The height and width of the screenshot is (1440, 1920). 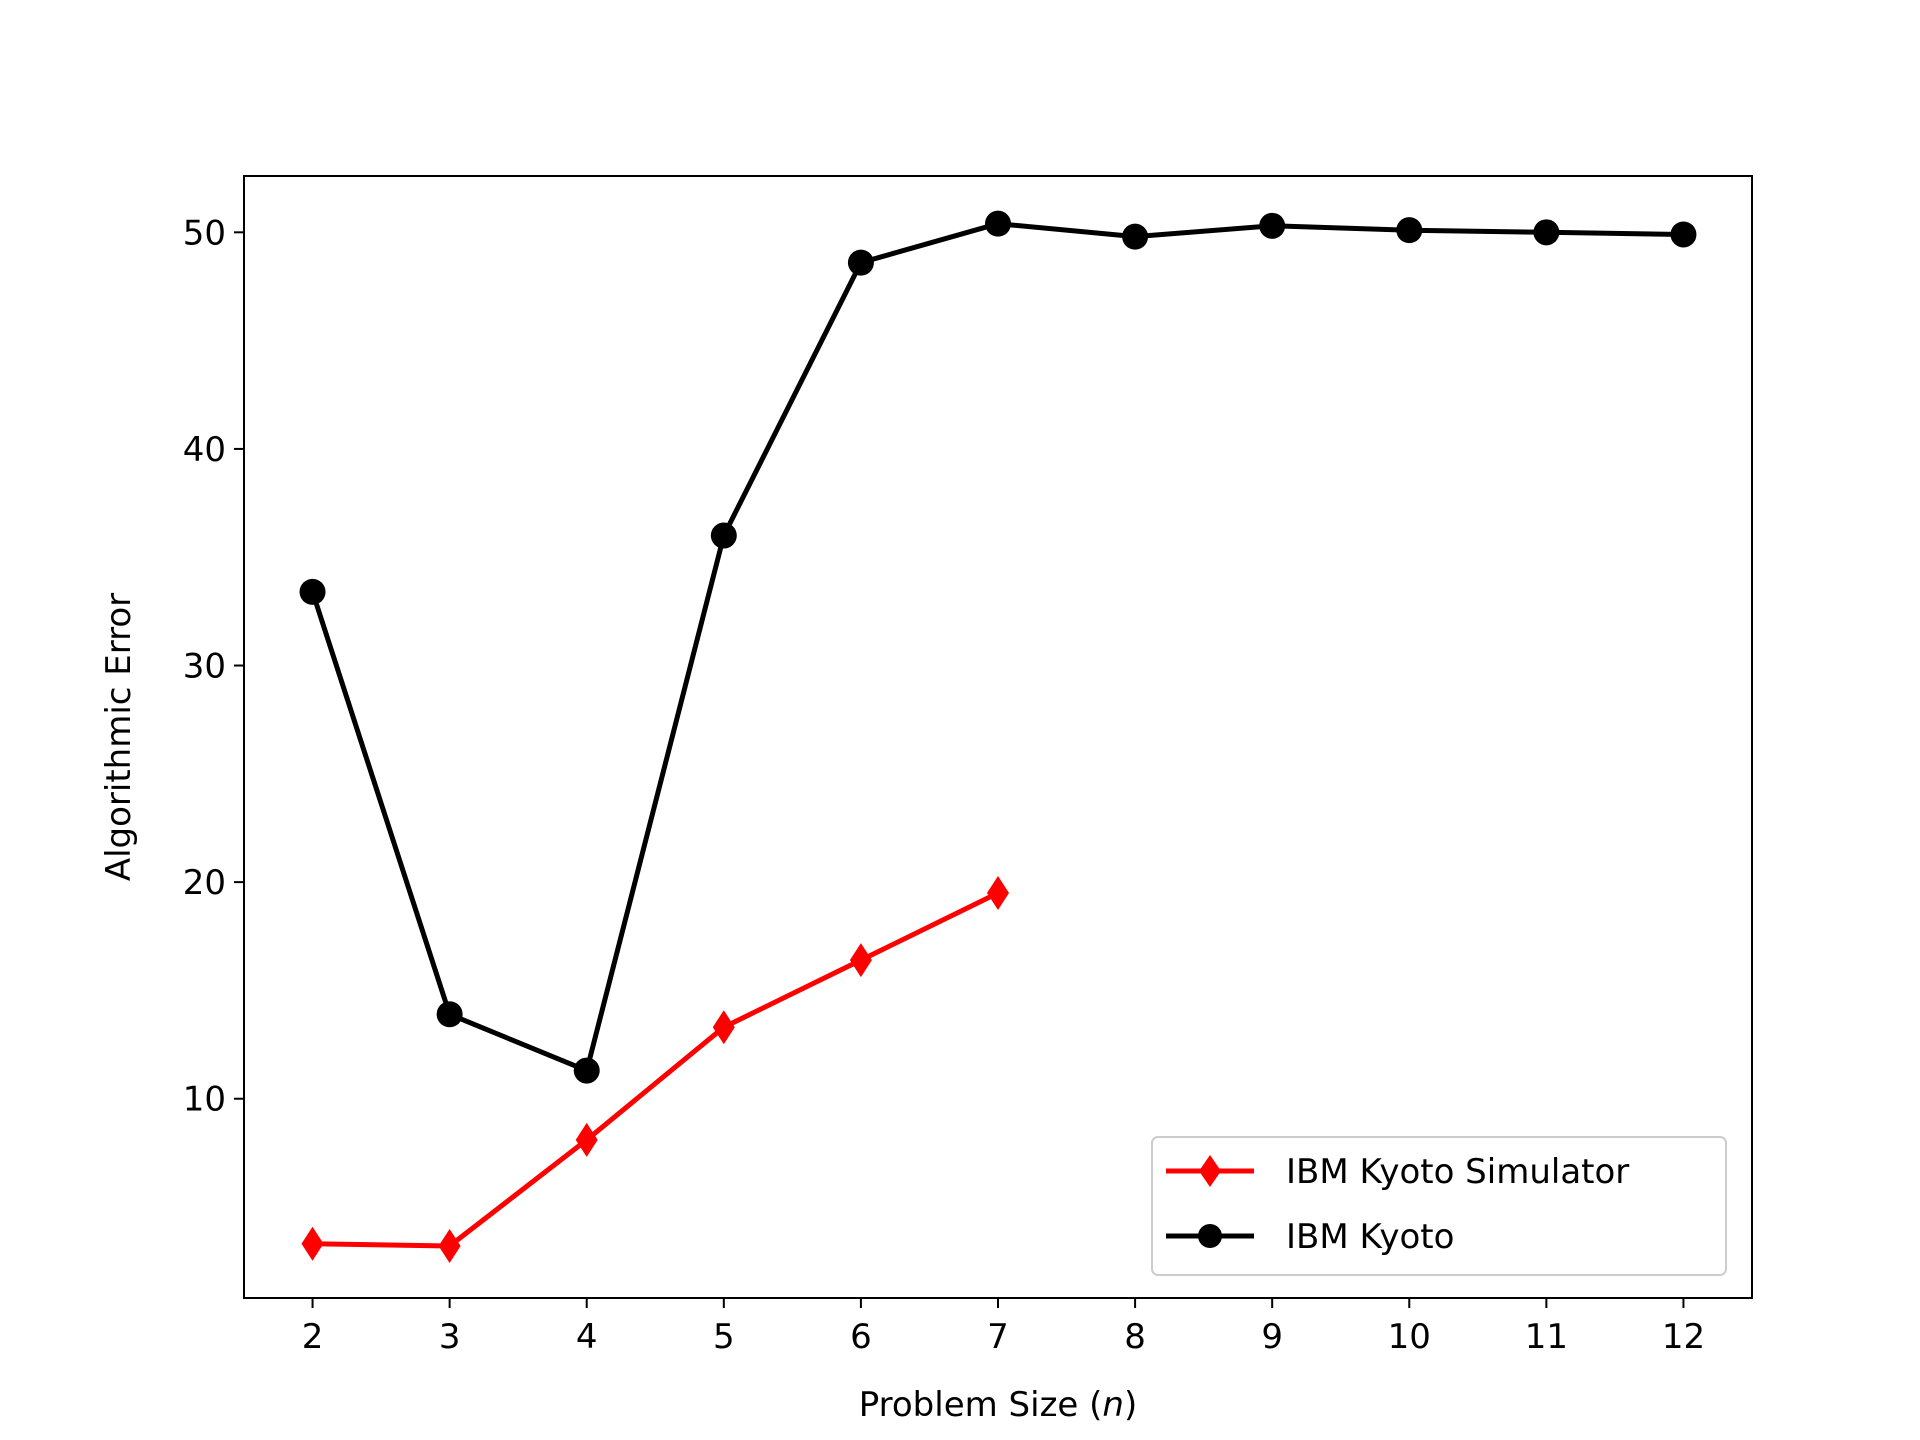 What do you see at coordinates (1457, 1172) in the screenshot?
I see `legend-label-simulator: IBM Kyoto Simulator` at bounding box center [1457, 1172].